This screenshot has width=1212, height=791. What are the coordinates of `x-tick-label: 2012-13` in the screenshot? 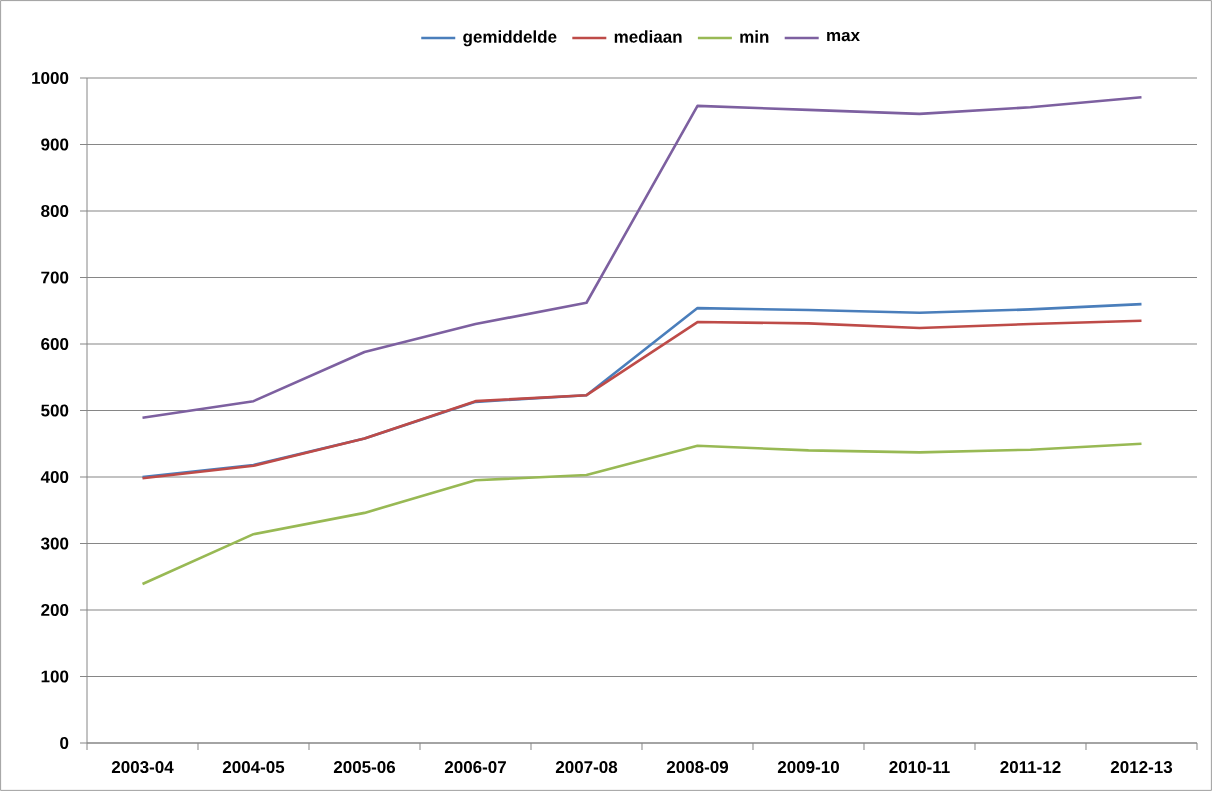 It's located at (1141, 767).